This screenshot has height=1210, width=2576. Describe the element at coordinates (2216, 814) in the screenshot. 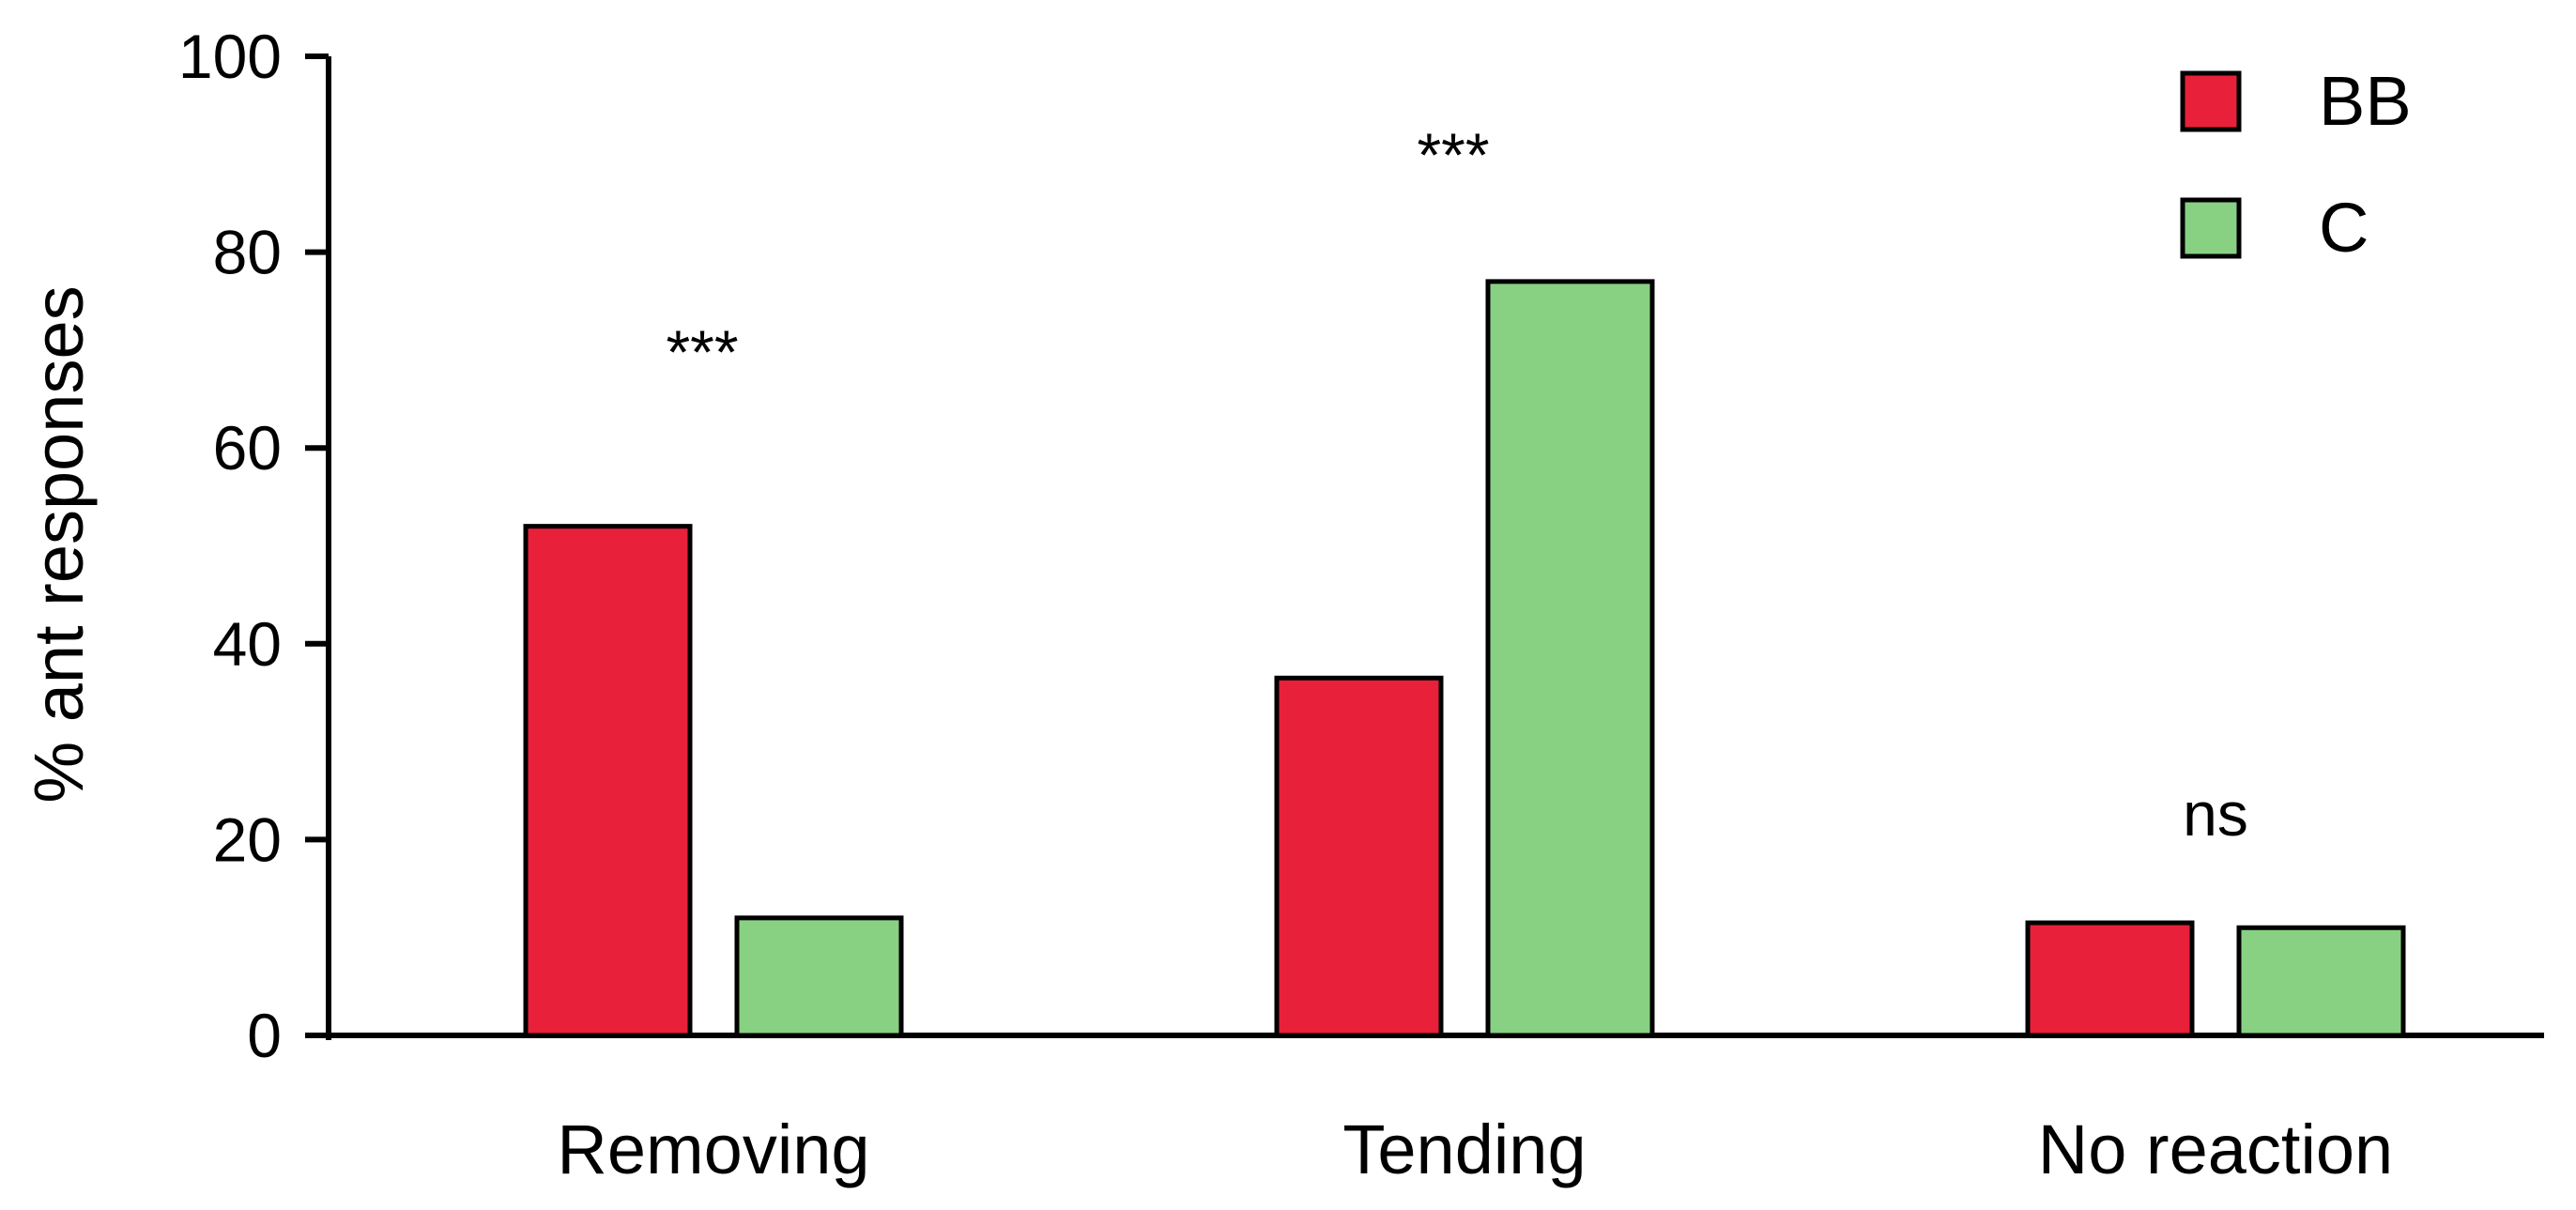

I see `significance-label: ns` at that location.